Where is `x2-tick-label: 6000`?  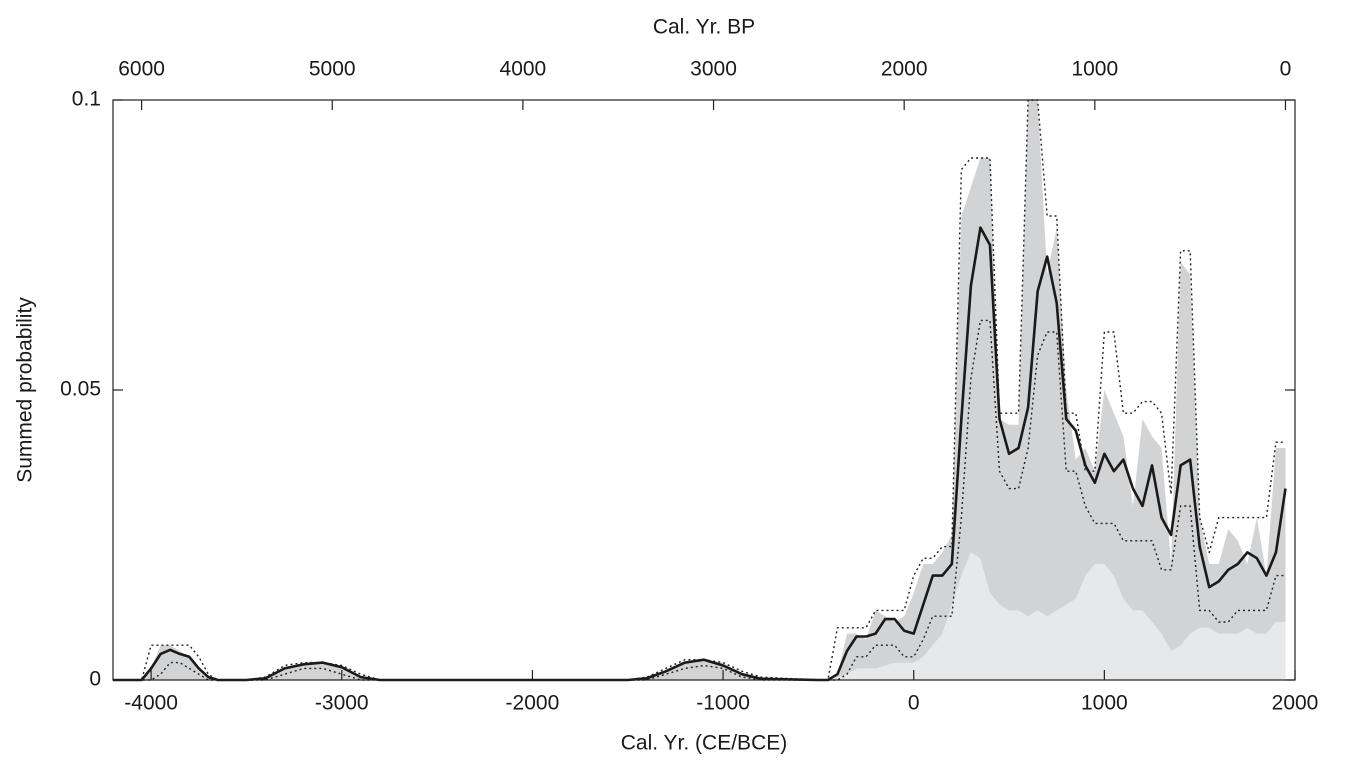
x2-tick-label: 6000 is located at coordinates (141, 69).